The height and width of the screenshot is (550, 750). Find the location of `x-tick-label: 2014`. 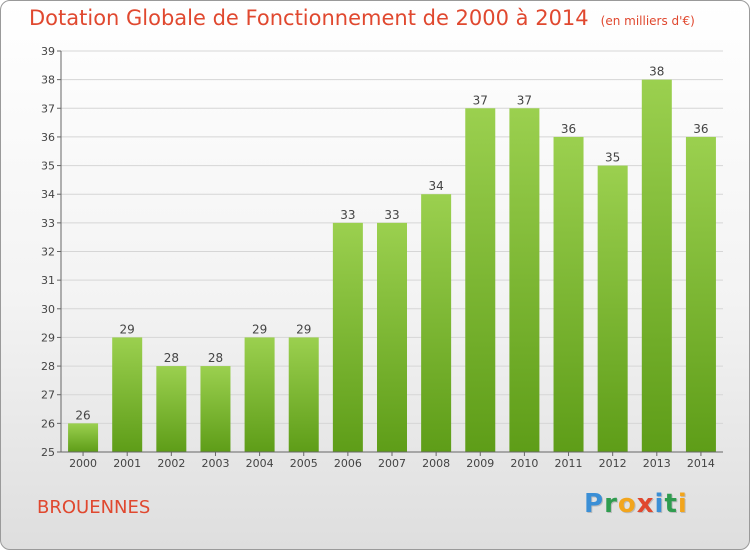

x-tick-label: 2014 is located at coordinates (701, 463).